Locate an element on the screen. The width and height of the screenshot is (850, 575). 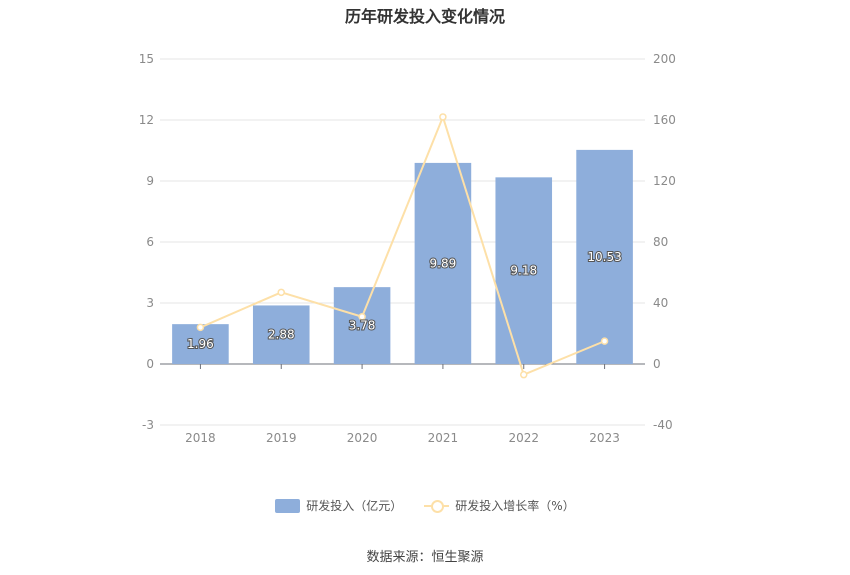
x-tick-label: 2018 is located at coordinates (200, 438).